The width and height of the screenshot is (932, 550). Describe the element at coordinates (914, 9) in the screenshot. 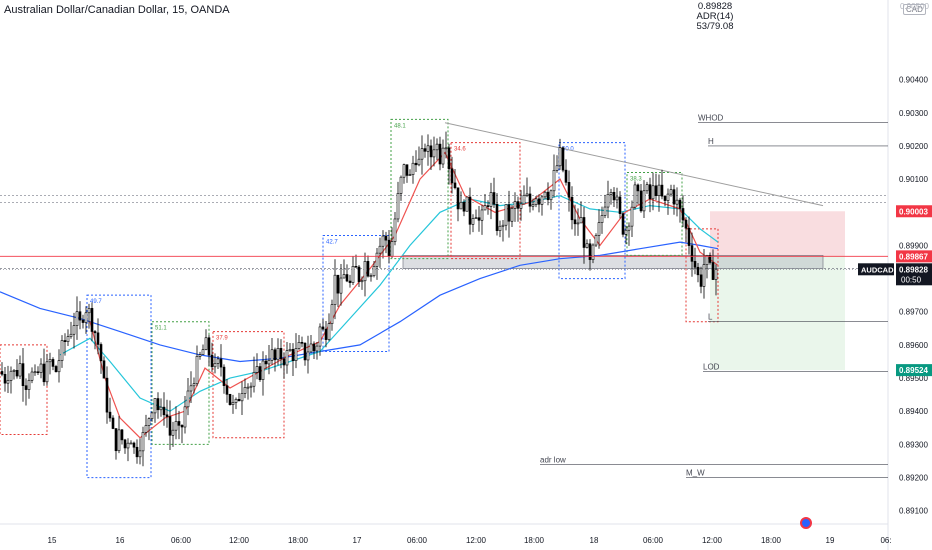

I see `currency-badge: CAD` at that location.